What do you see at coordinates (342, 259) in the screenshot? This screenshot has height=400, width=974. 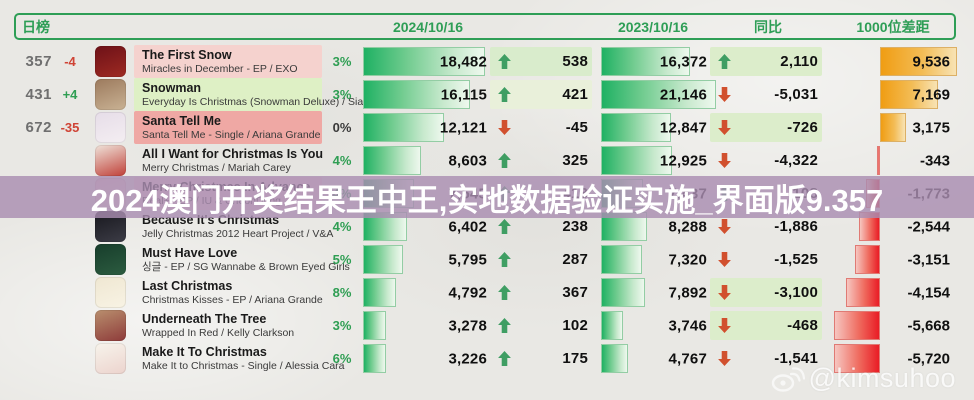 I see `share-percent: 5%` at bounding box center [342, 259].